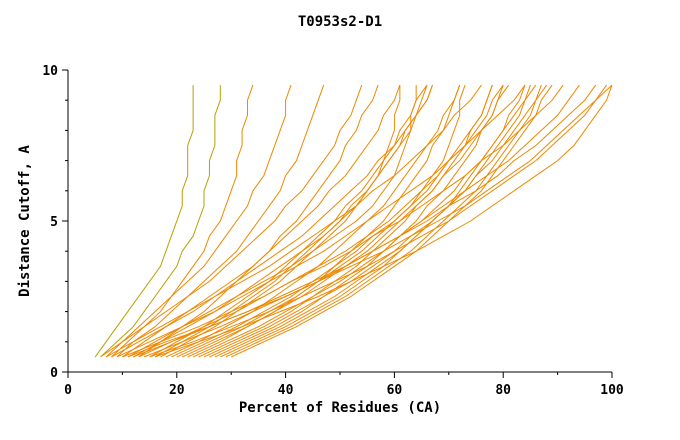  What do you see at coordinates (340, 408) in the screenshot?
I see `x-axis-label: Percent of Residues (CA)` at bounding box center [340, 408].